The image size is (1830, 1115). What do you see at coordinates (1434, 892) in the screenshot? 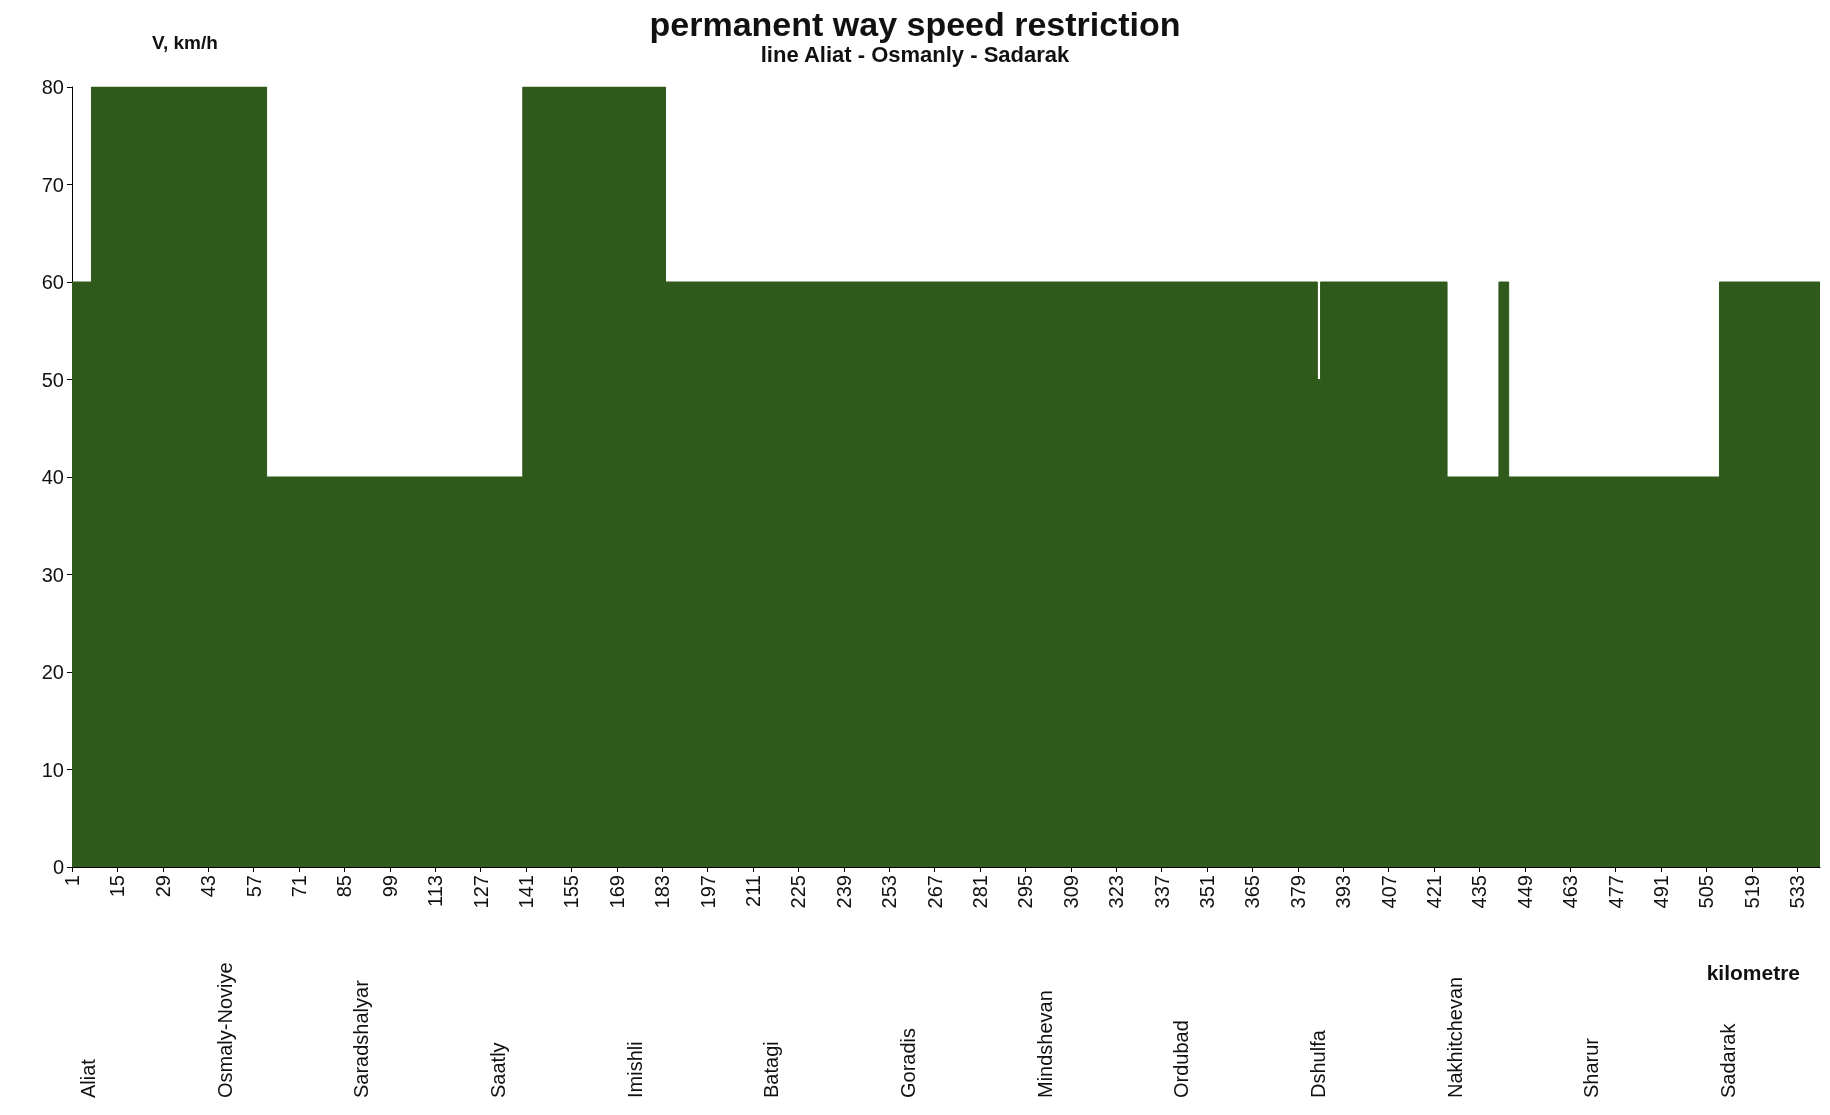
I see `x-tick-label: 421` at bounding box center [1434, 892].